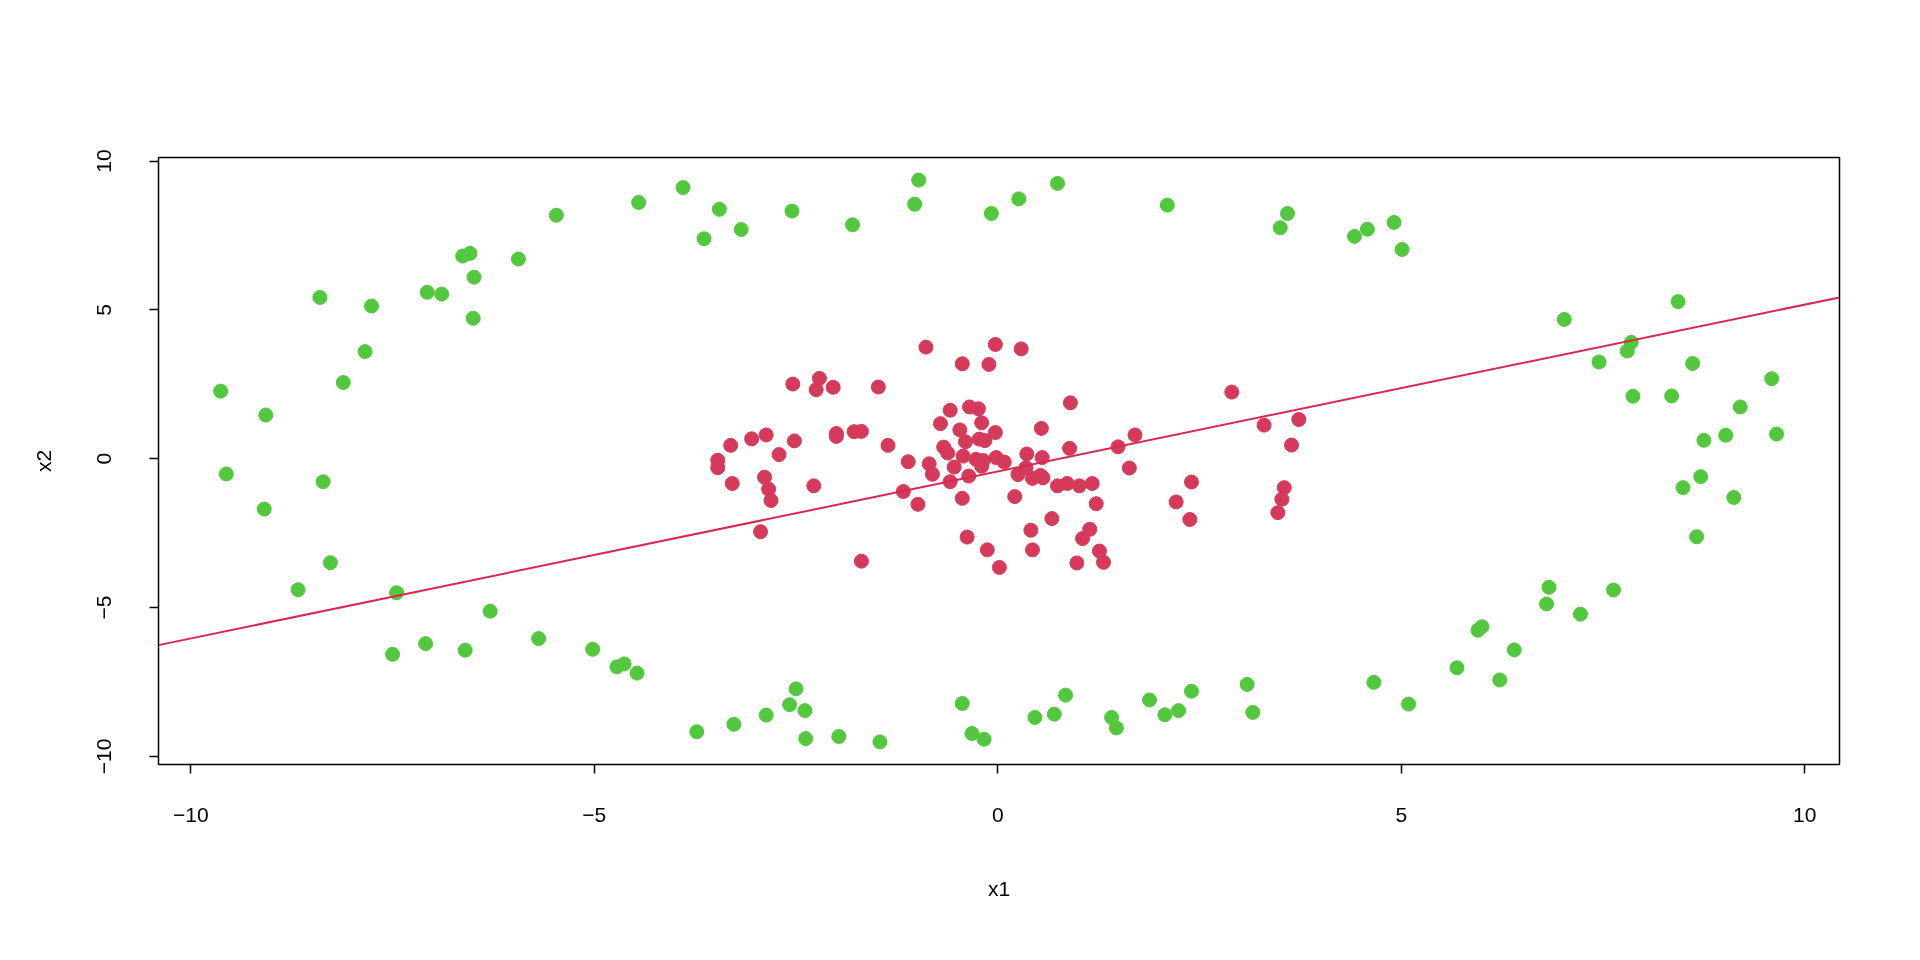 The width and height of the screenshot is (1920, 960). What do you see at coordinates (190, 814) in the screenshot?
I see `x-tick-label: −10` at bounding box center [190, 814].